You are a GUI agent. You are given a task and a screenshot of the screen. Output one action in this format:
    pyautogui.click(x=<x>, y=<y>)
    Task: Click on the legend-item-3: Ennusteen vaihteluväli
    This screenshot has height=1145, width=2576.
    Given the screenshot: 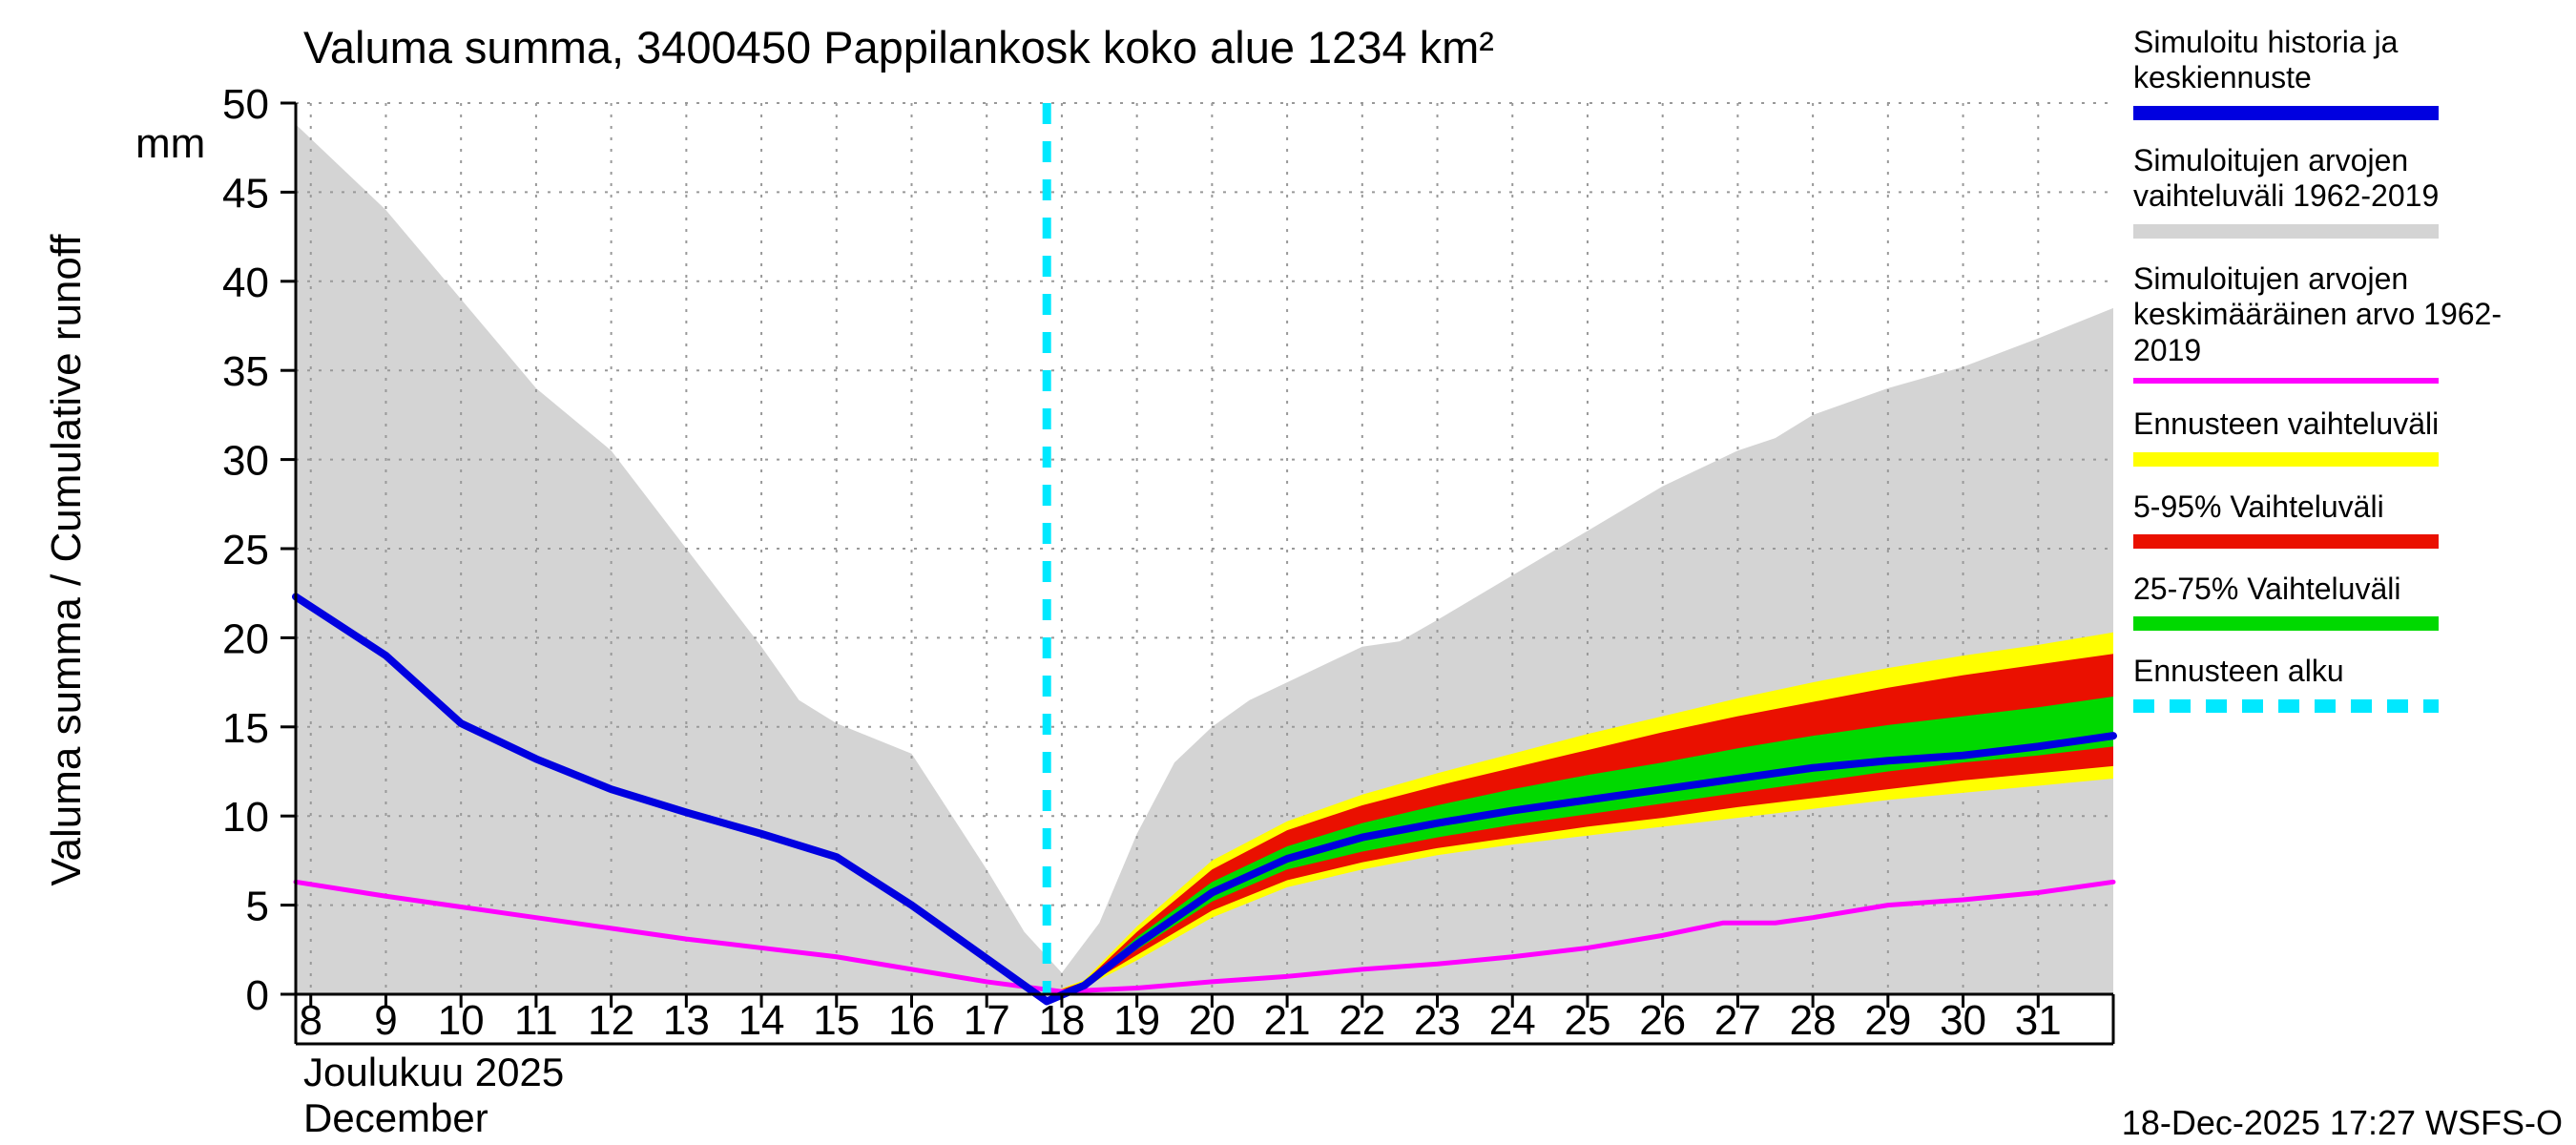 What is the action you would take?
    pyautogui.click(x=2349, y=436)
    